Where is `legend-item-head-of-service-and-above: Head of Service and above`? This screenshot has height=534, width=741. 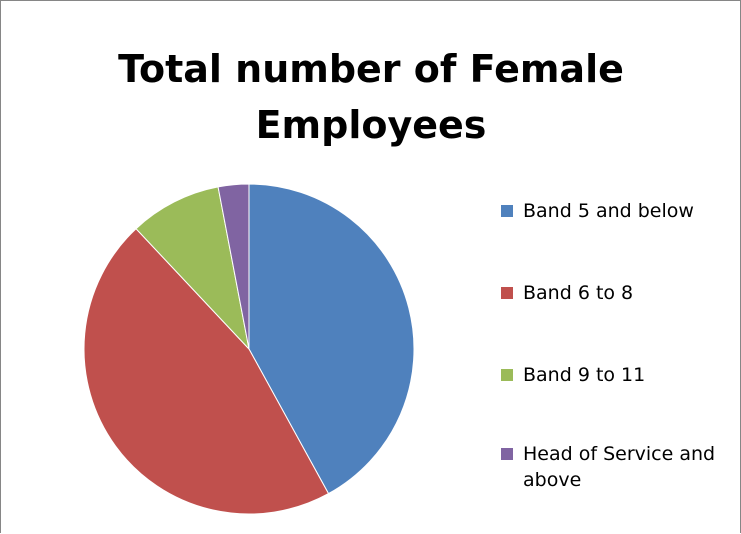
legend-item-head-of-service-and-above: Head of Service and above is located at coordinates (612, 467).